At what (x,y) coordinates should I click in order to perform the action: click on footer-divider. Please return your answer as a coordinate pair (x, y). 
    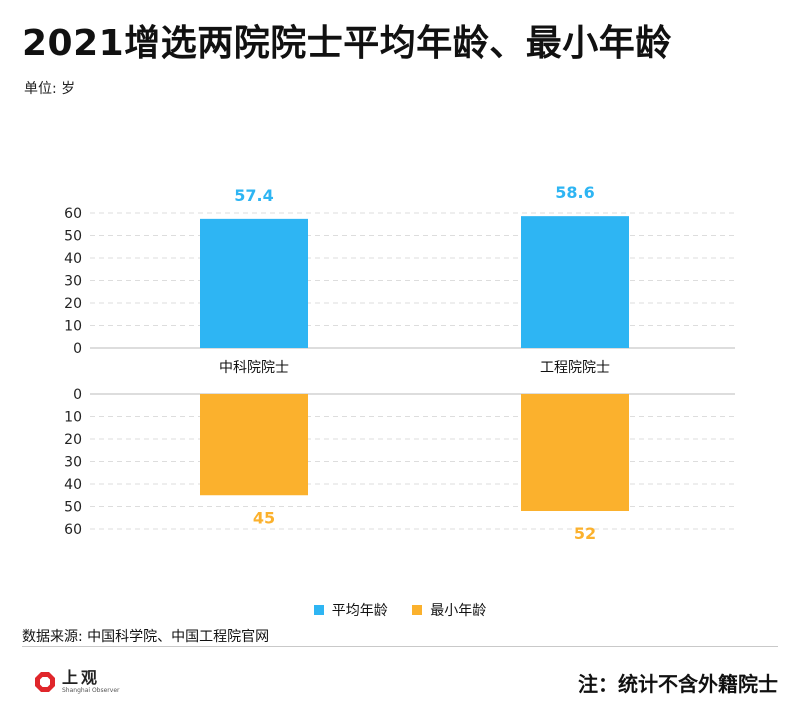
    Looking at the image, I should click on (400, 646).